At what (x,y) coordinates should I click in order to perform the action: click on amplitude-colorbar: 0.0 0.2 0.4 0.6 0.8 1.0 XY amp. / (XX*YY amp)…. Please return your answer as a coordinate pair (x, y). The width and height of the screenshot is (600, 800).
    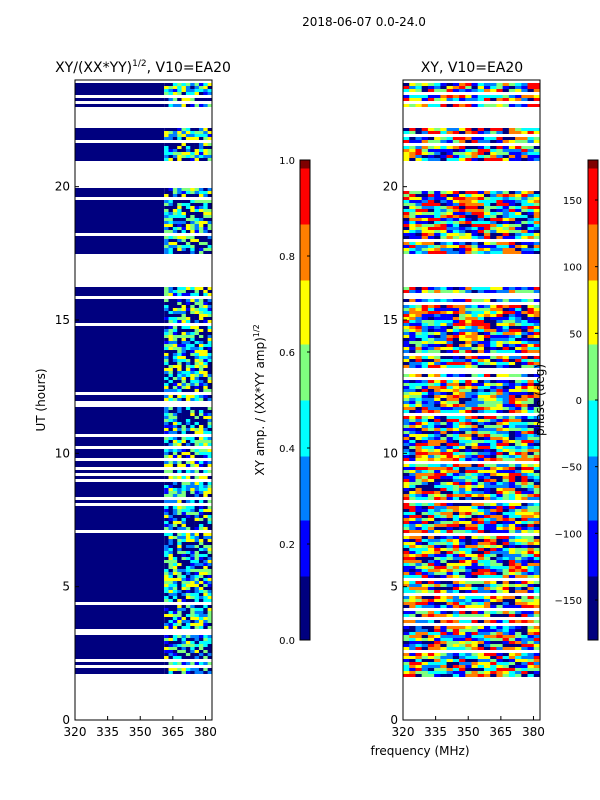
    Looking at the image, I should click on (281, 401).